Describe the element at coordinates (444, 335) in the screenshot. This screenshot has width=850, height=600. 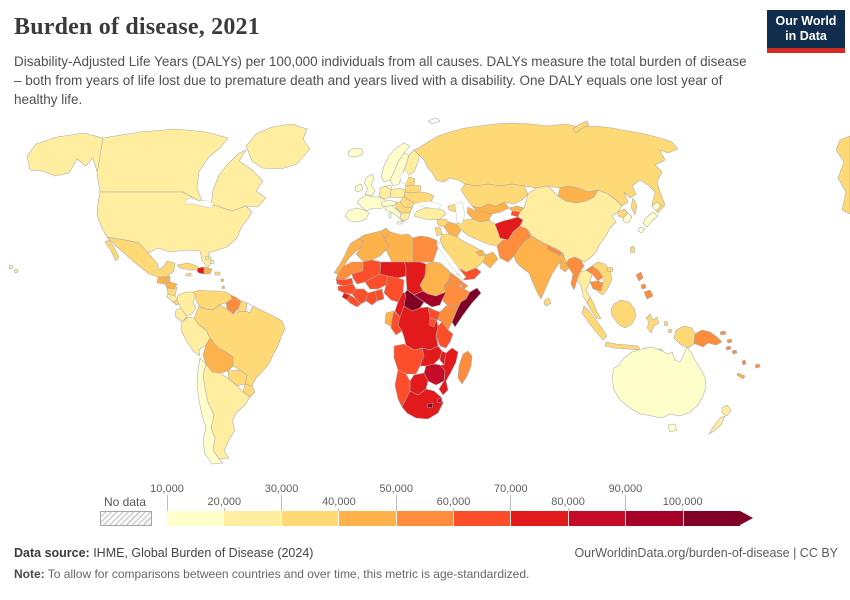
I see `country-tanzania` at that location.